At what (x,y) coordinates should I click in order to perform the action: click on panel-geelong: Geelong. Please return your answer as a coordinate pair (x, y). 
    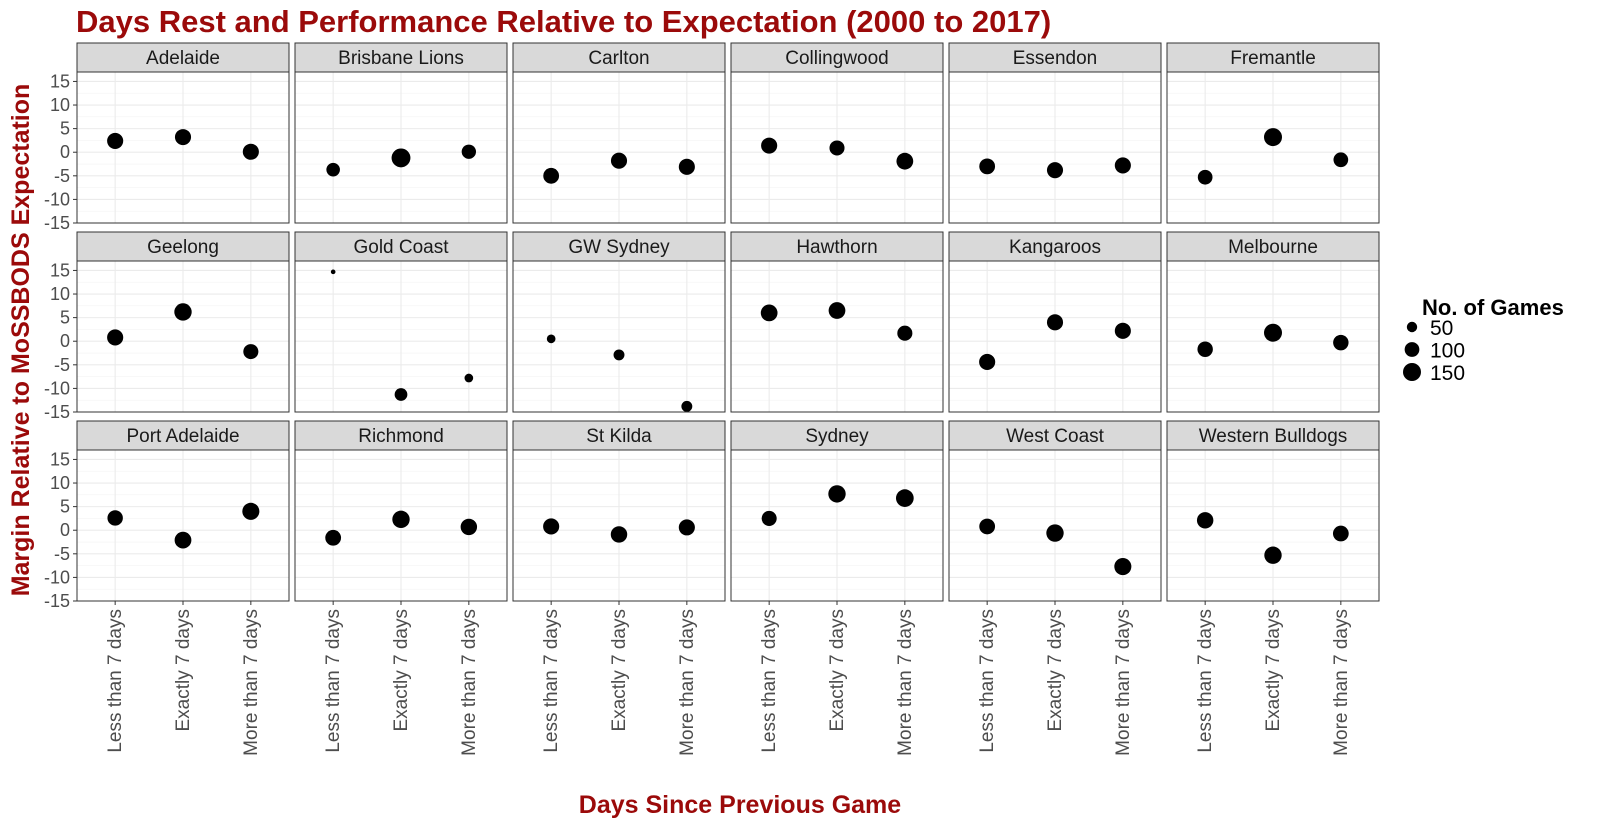
    Looking at the image, I should click on (183, 322).